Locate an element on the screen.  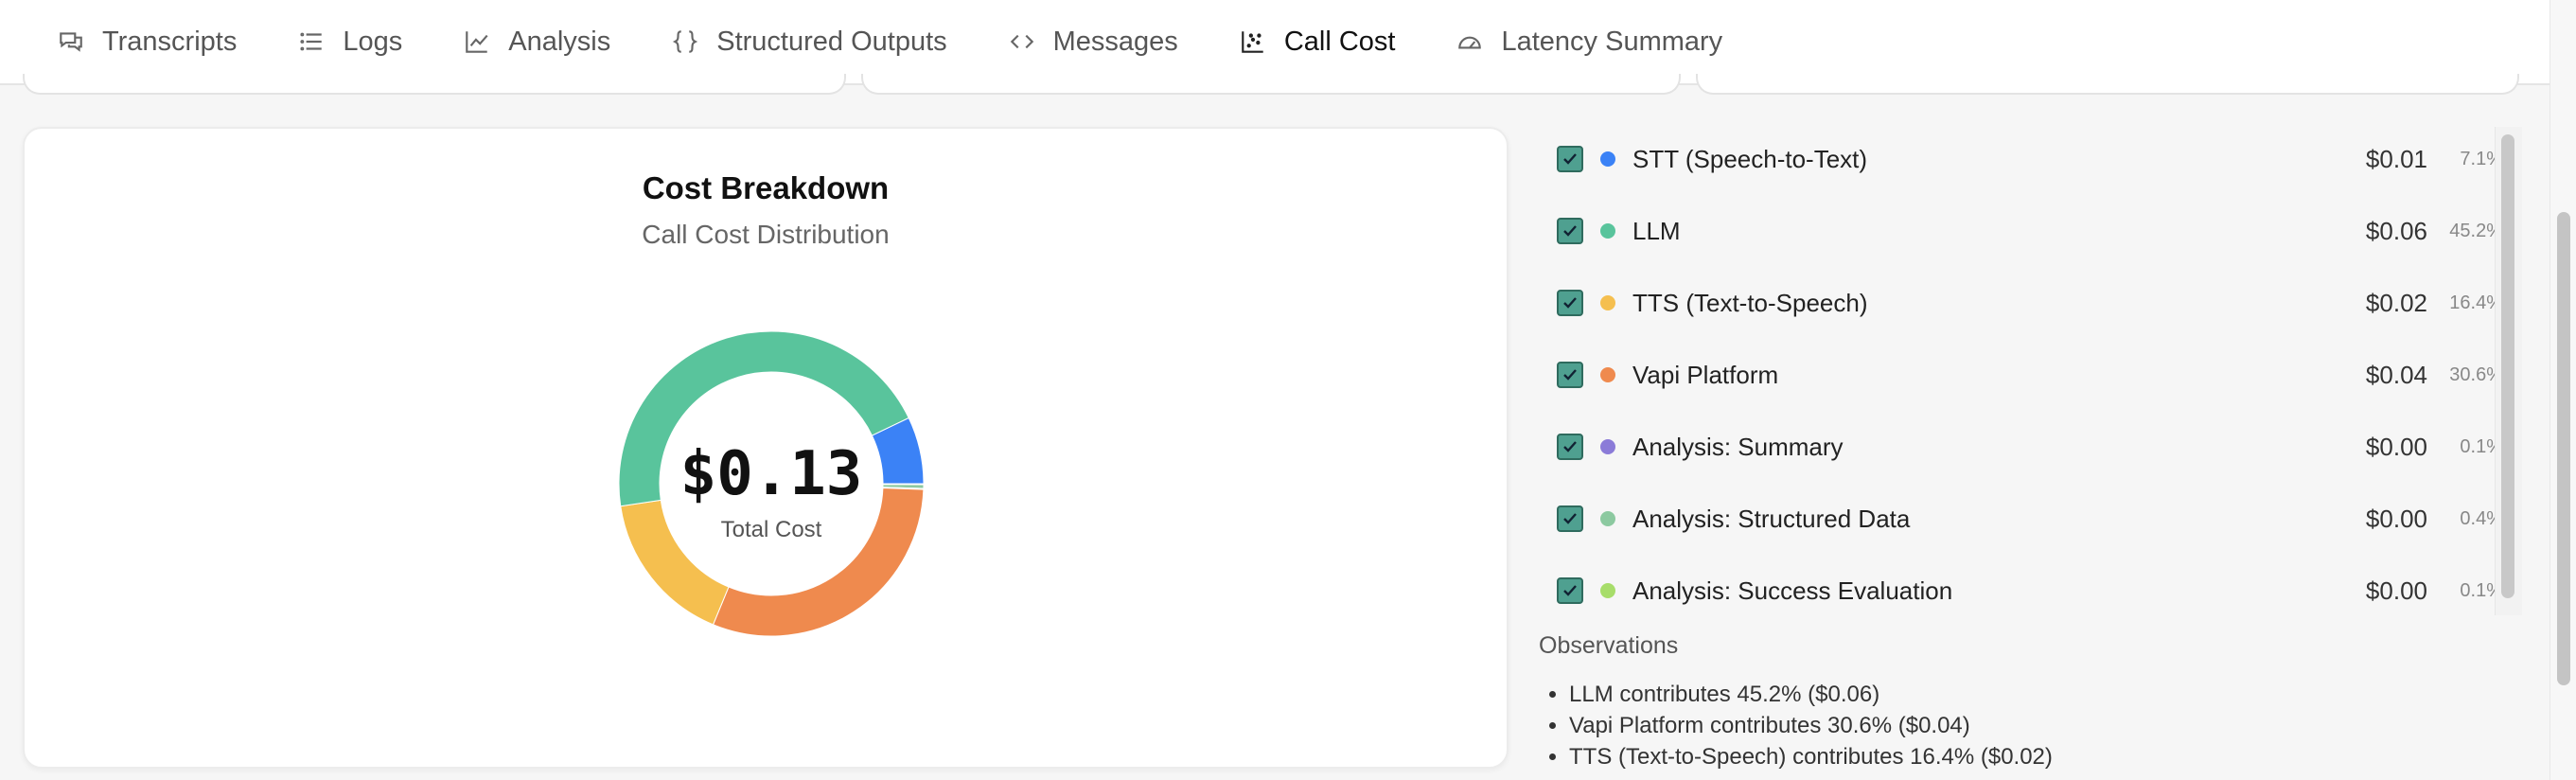
legend-percent: 7.1% is located at coordinates (2481, 158).